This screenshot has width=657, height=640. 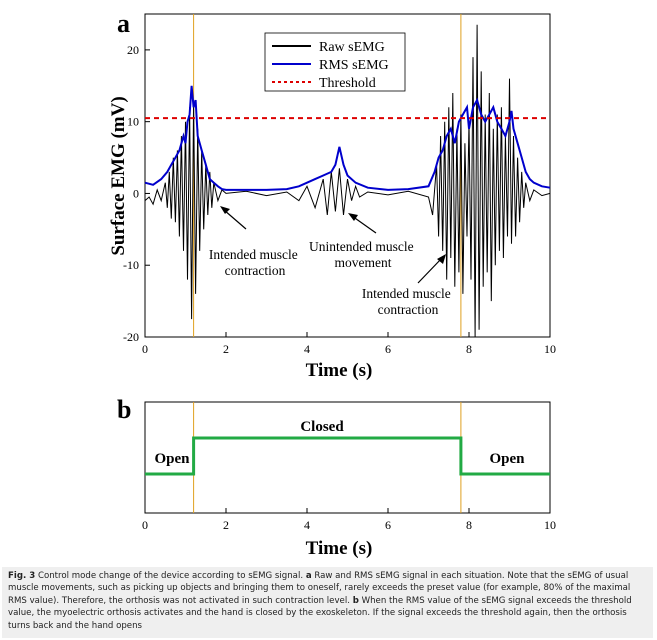 What do you see at coordinates (355, 600) in the screenshot?
I see `caption-b-label: b` at bounding box center [355, 600].